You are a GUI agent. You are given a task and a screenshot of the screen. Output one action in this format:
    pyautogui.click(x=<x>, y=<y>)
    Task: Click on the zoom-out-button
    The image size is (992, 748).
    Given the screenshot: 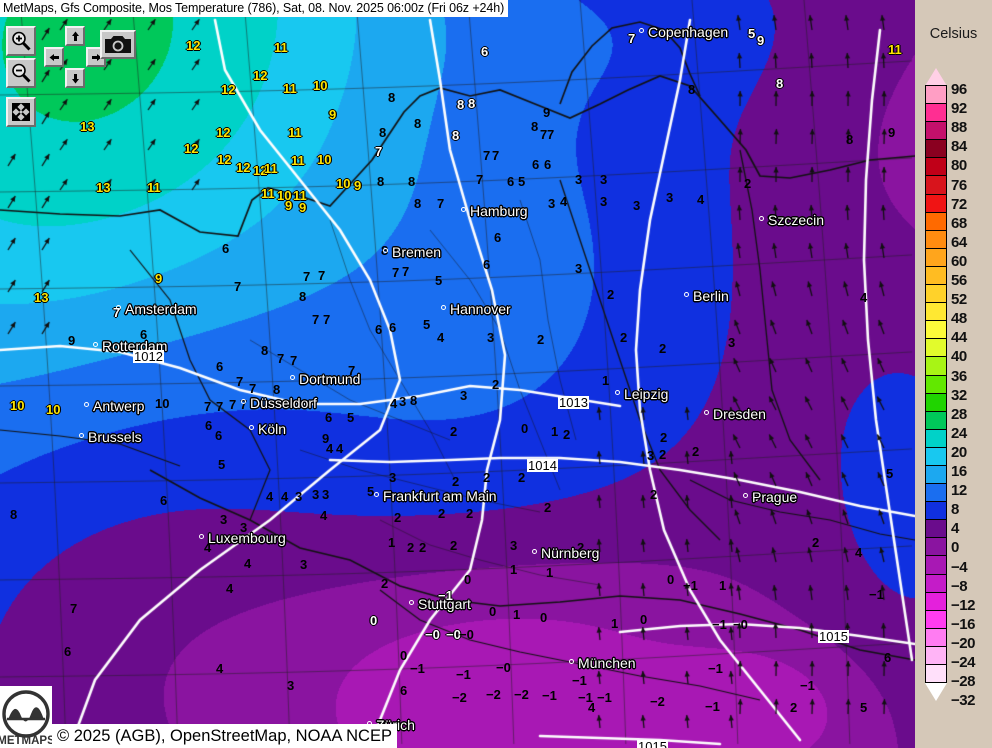 What is the action you would take?
    pyautogui.click(x=21, y=73)
    